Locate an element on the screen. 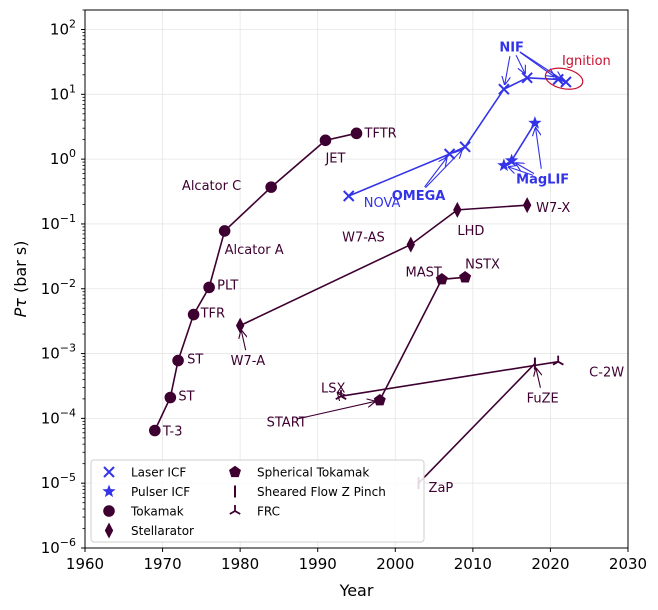  legend-label: Stellarator is located at coordinates (162, 531).